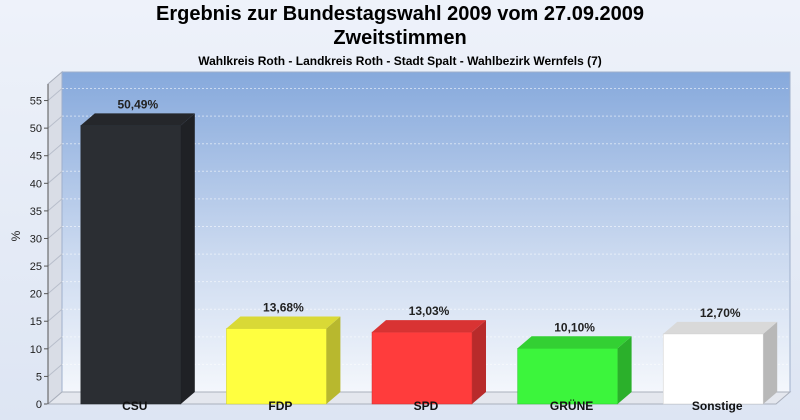 The height and width of the screenshot is (420, 800). What do you see at coordinates (39, 377) in the screenshot?
I see `y-tick-label: 5` at bounding box center [39, 377].